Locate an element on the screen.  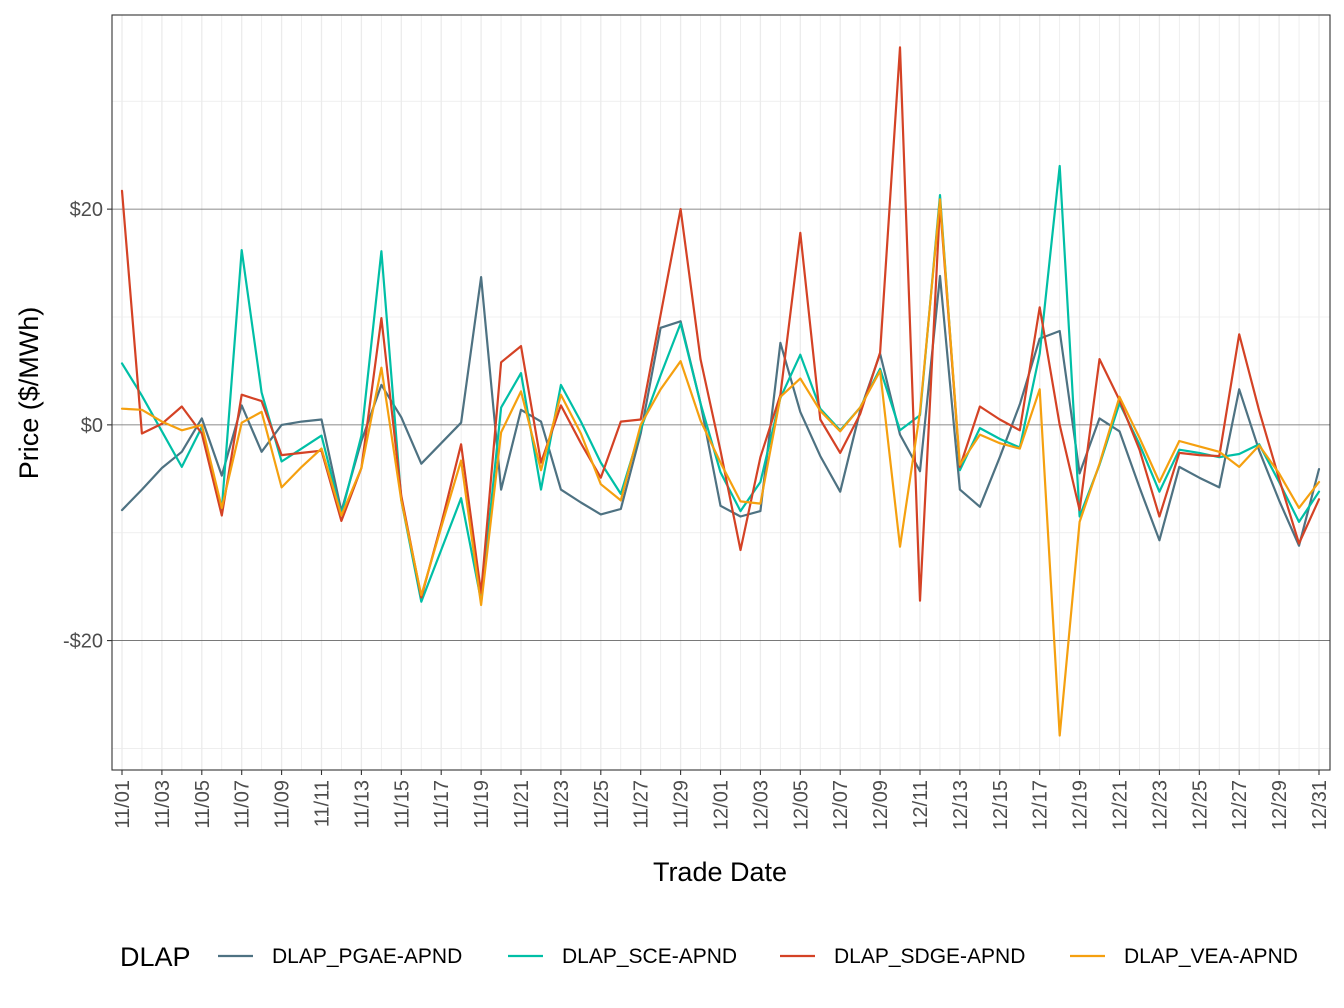
x-tick-label: 11/03 is located at coordinates (163, 804).